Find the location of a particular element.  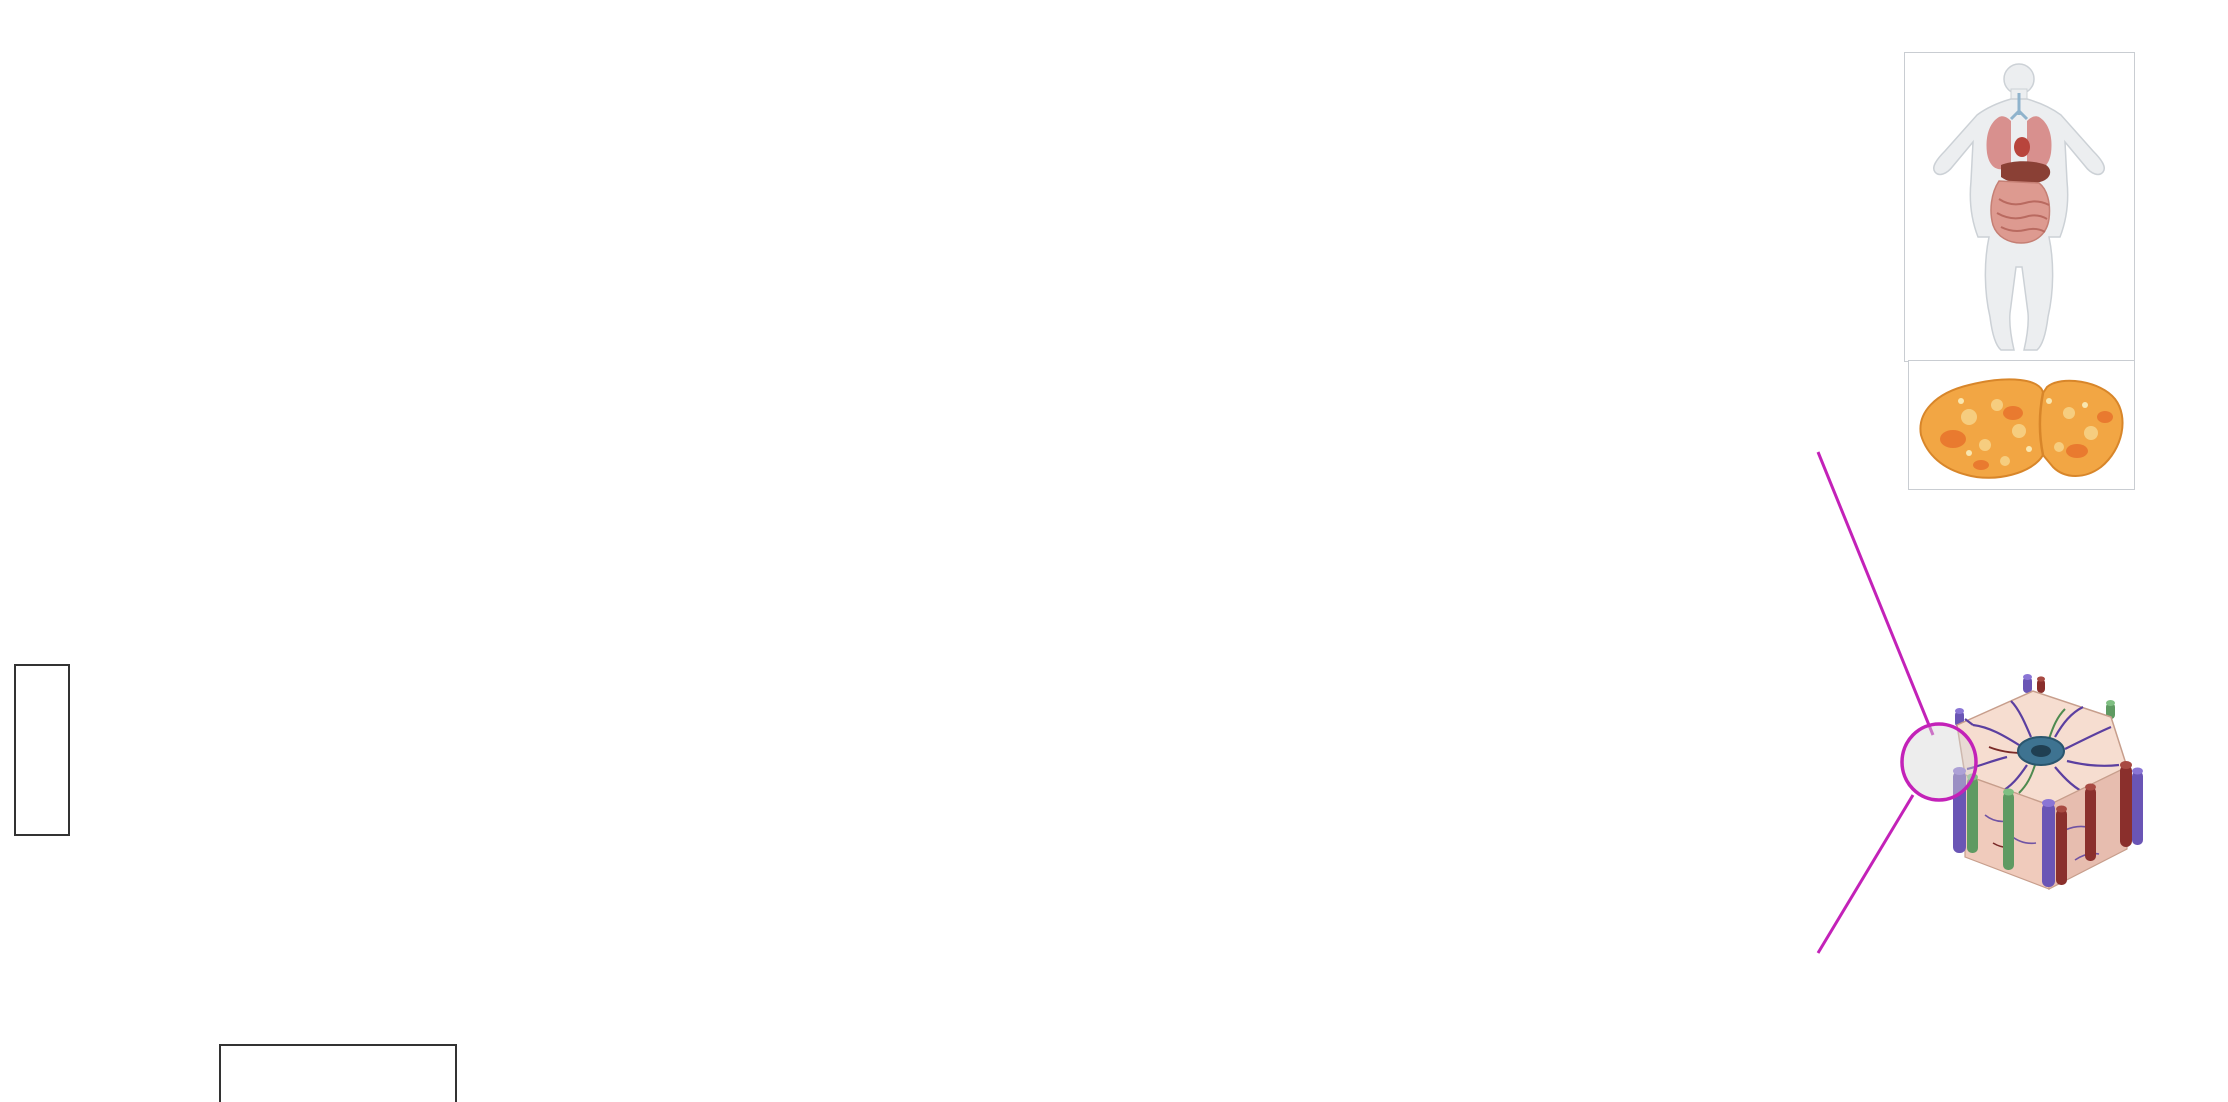

bile-vessels is located at coordinates (2042, 751).